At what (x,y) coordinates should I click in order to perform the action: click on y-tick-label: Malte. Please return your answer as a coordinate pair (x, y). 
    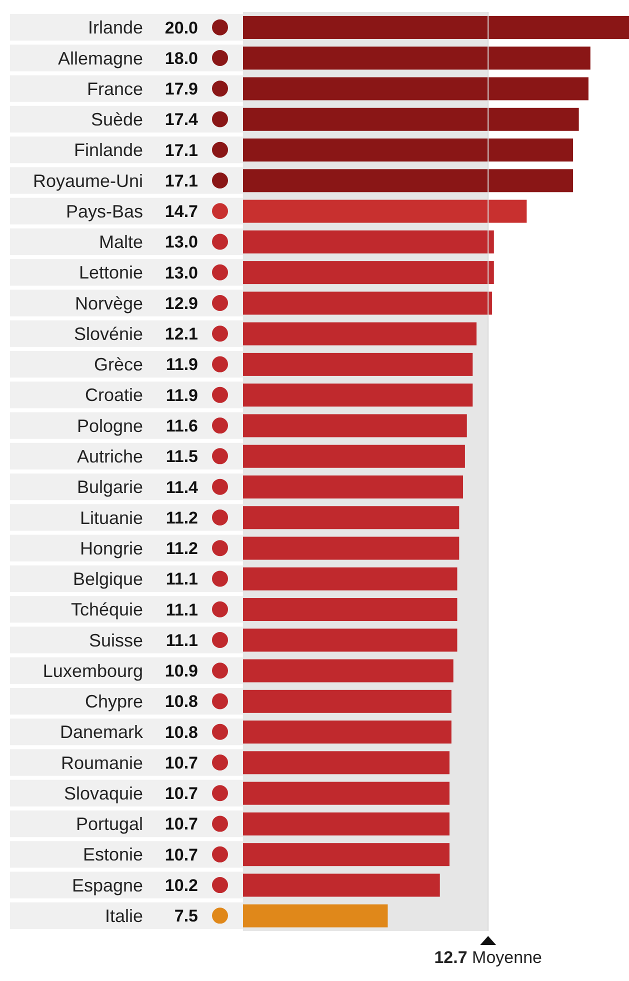
    Looking at the image, I should click on (120, 242).